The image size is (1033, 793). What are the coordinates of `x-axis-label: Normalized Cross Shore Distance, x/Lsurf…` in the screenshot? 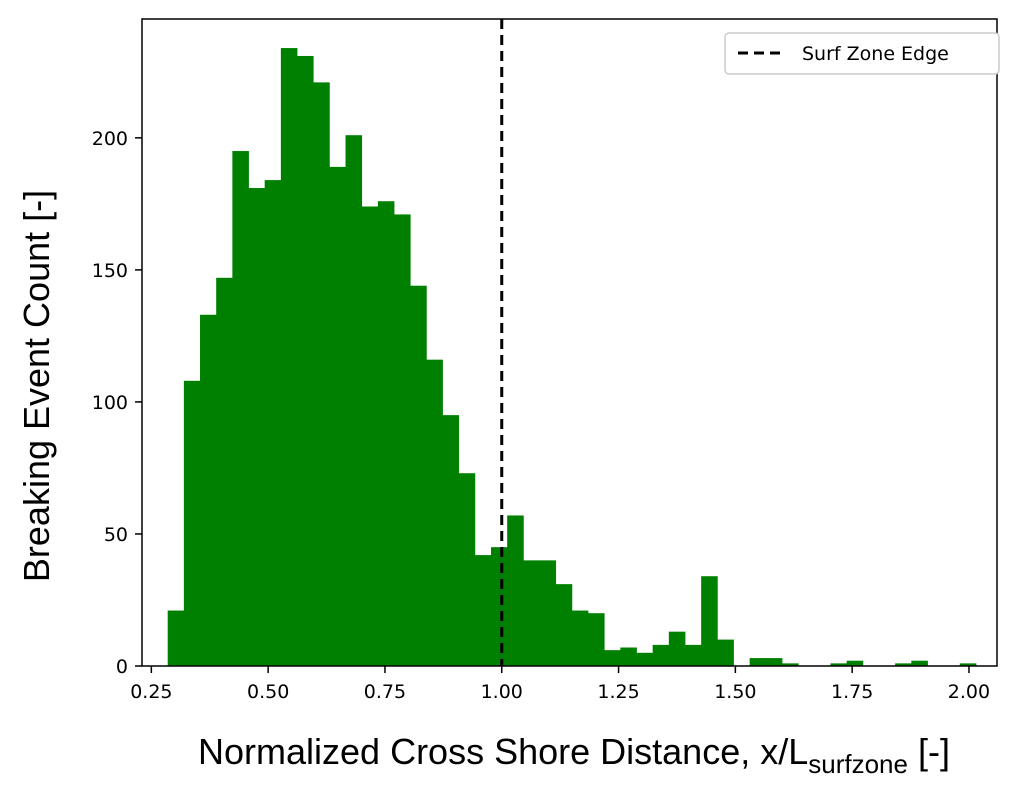 It's located at (574, 755).